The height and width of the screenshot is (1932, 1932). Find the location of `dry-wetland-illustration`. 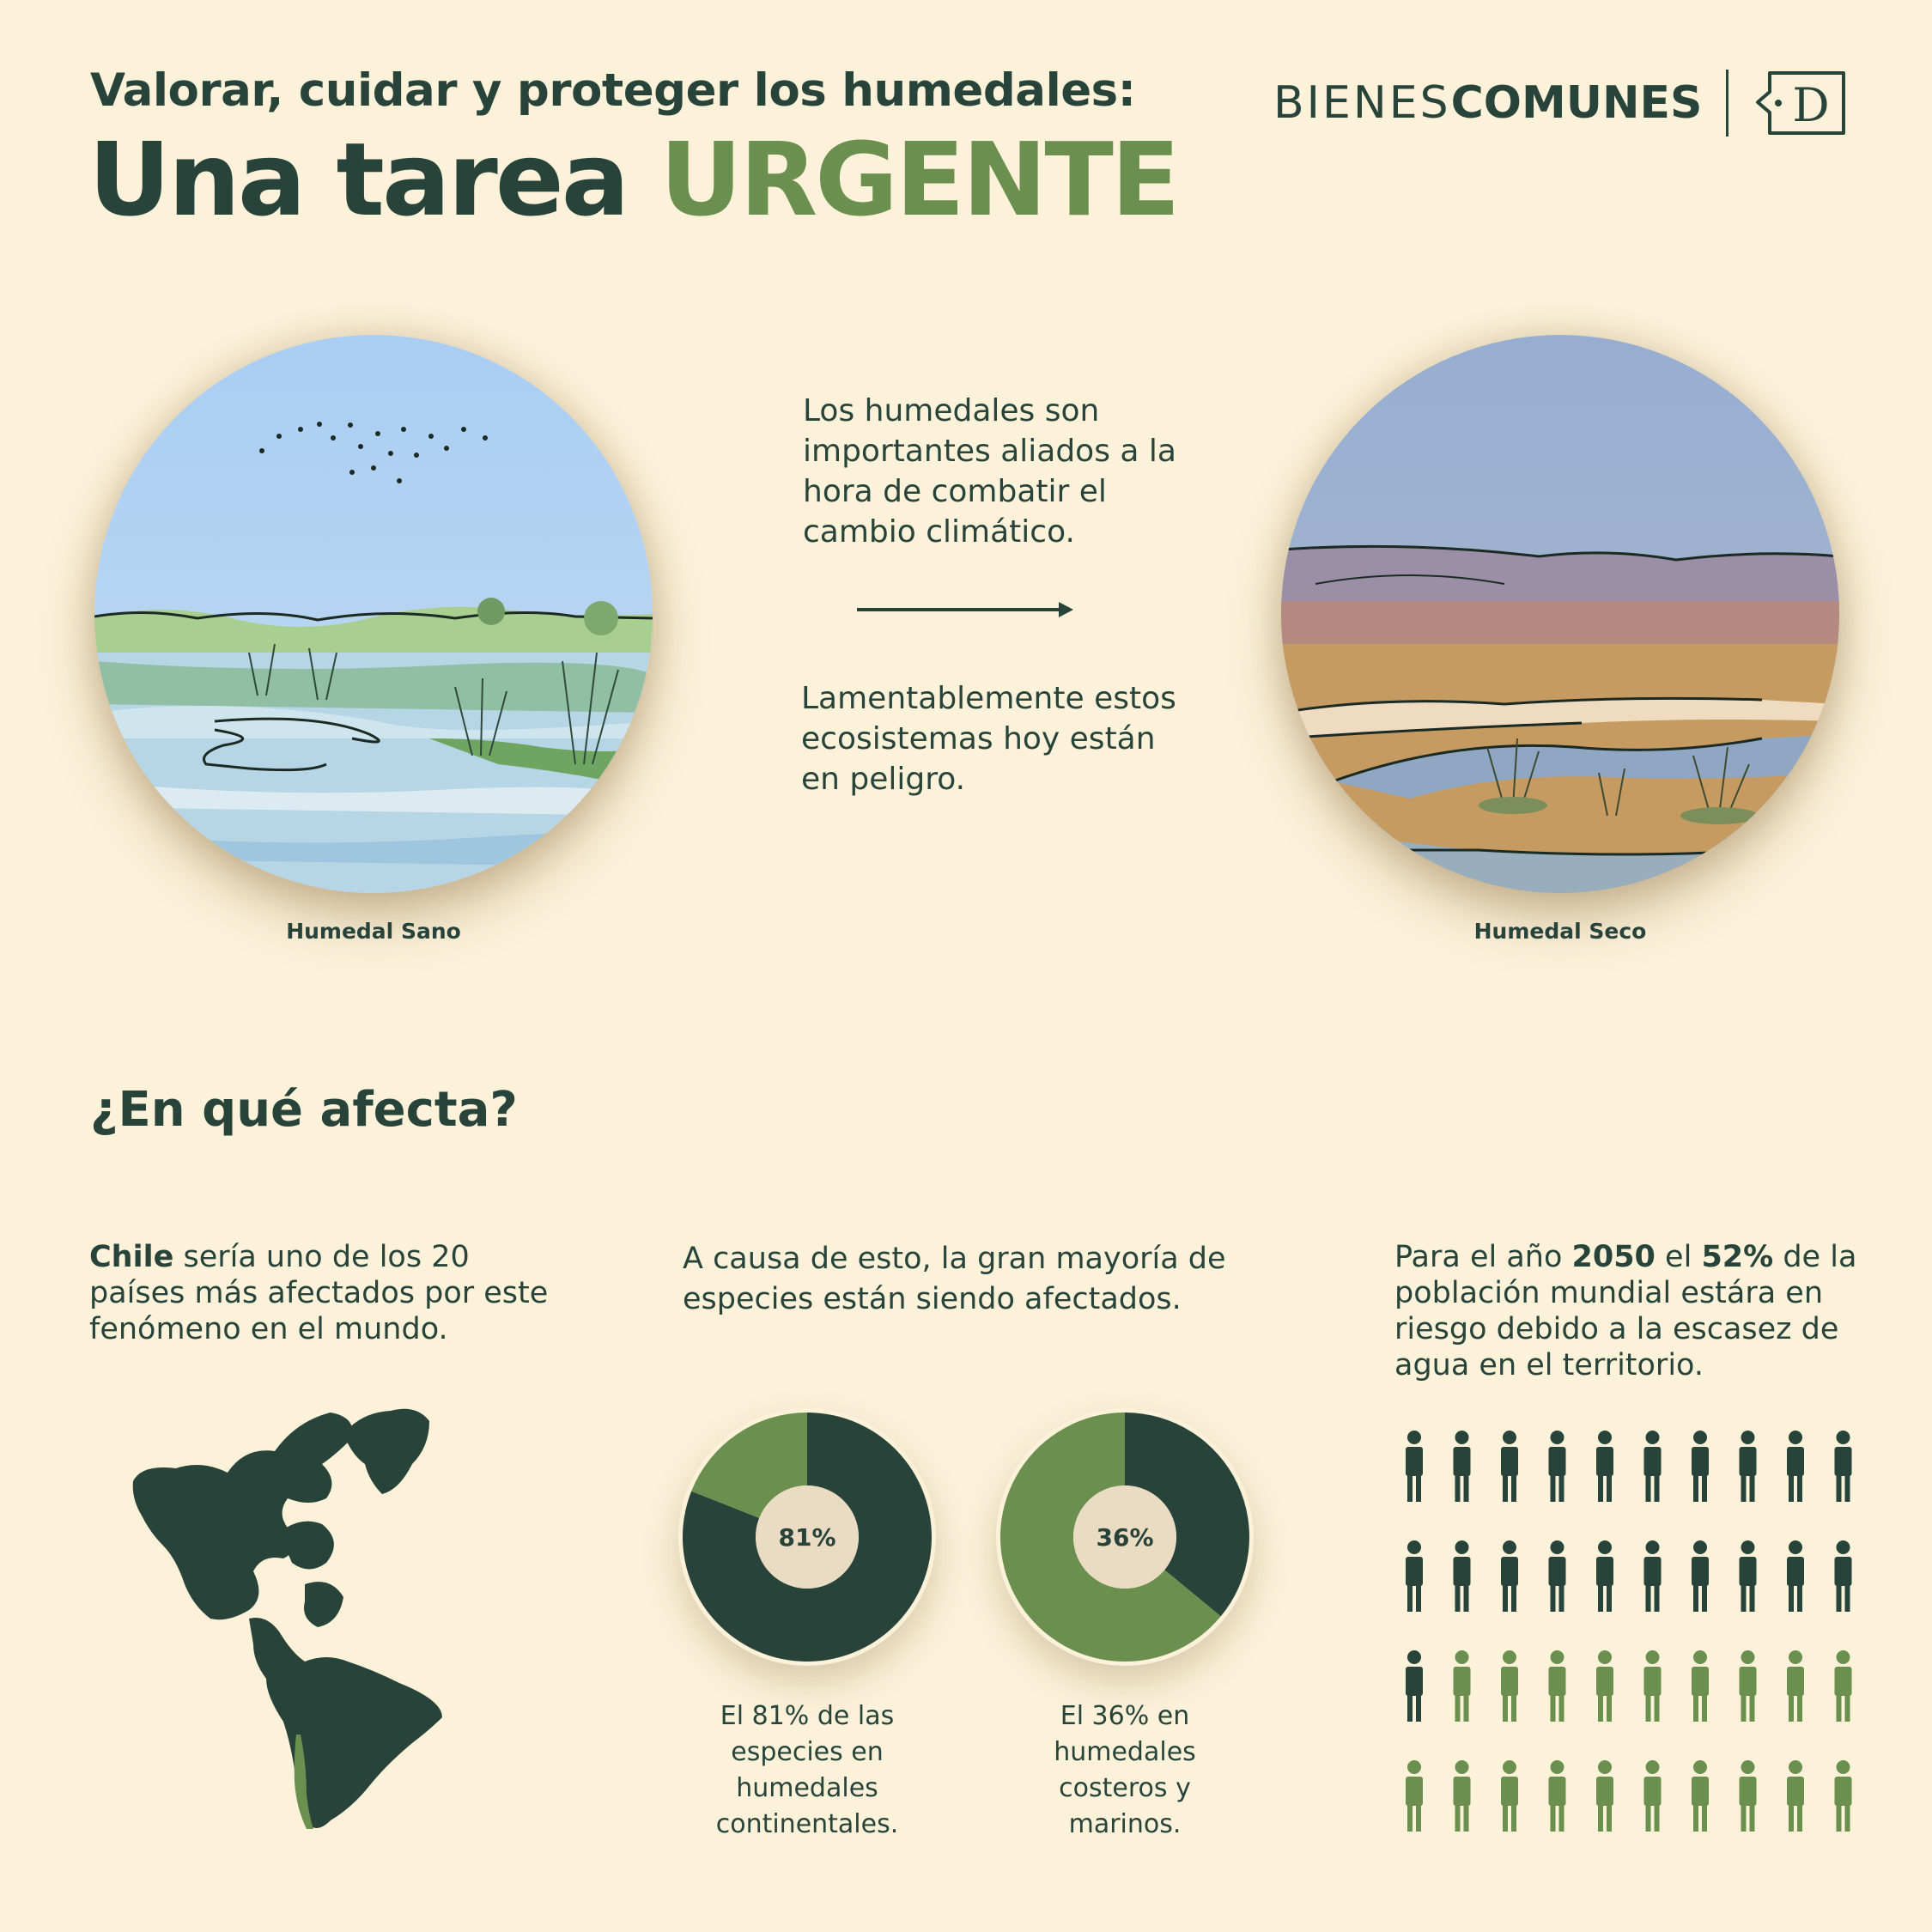

dry-wetland-illustration is located at coordinates (1560, 614).